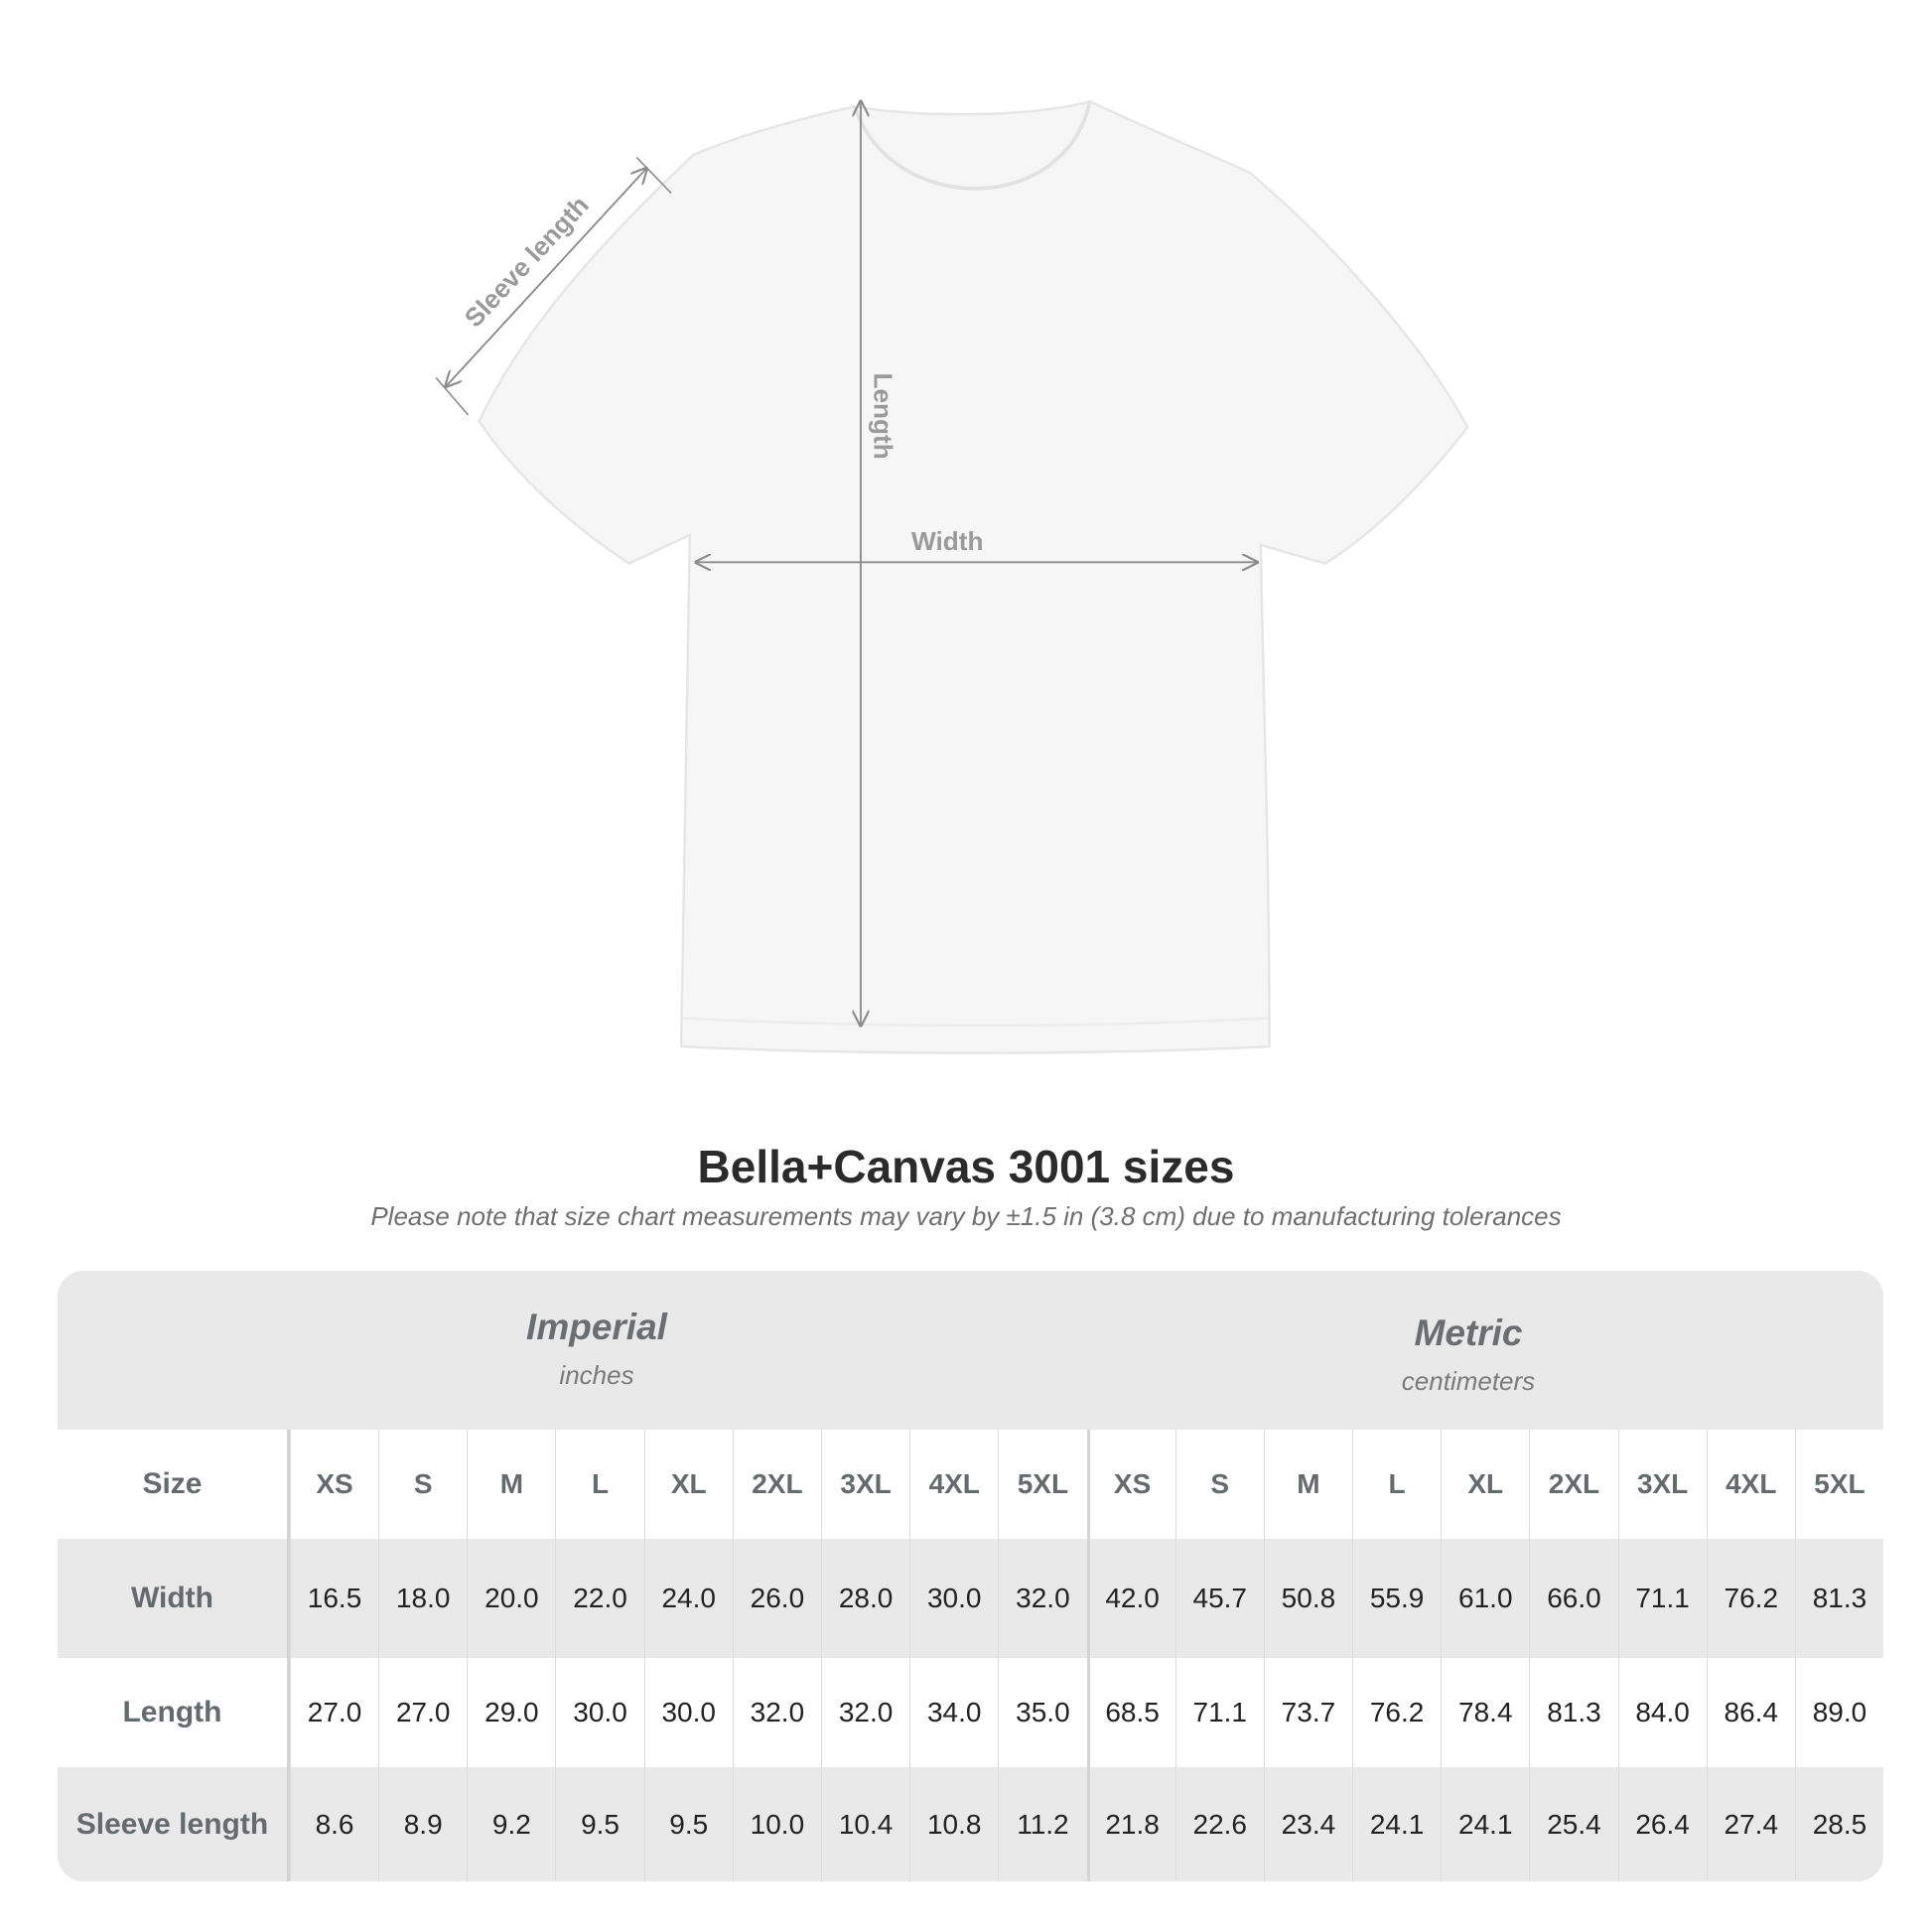  Describe the element at coordinates (1485, 1599) in the screenshot. I see `table-cell: 61.0` at that location.